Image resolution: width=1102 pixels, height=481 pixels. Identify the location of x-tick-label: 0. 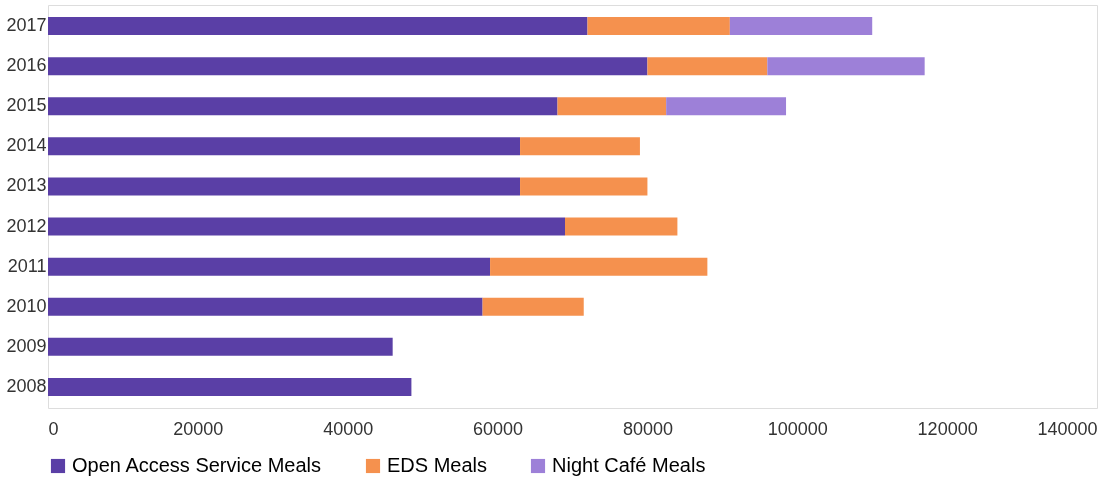
(53, 428).